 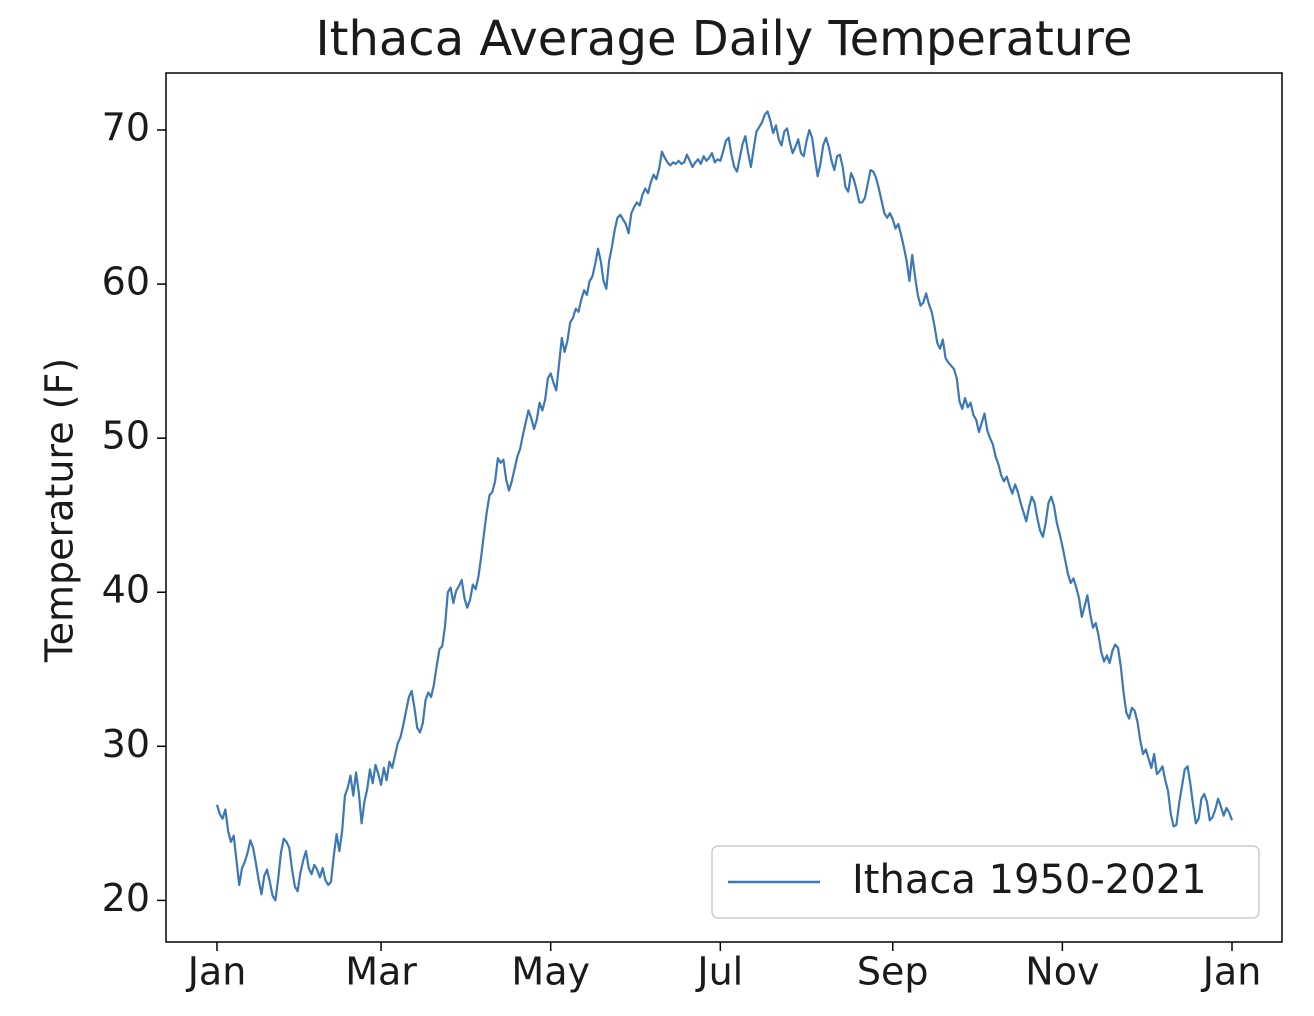 I want to click on x-tick-label: Mar, so click(x=381, y=972).